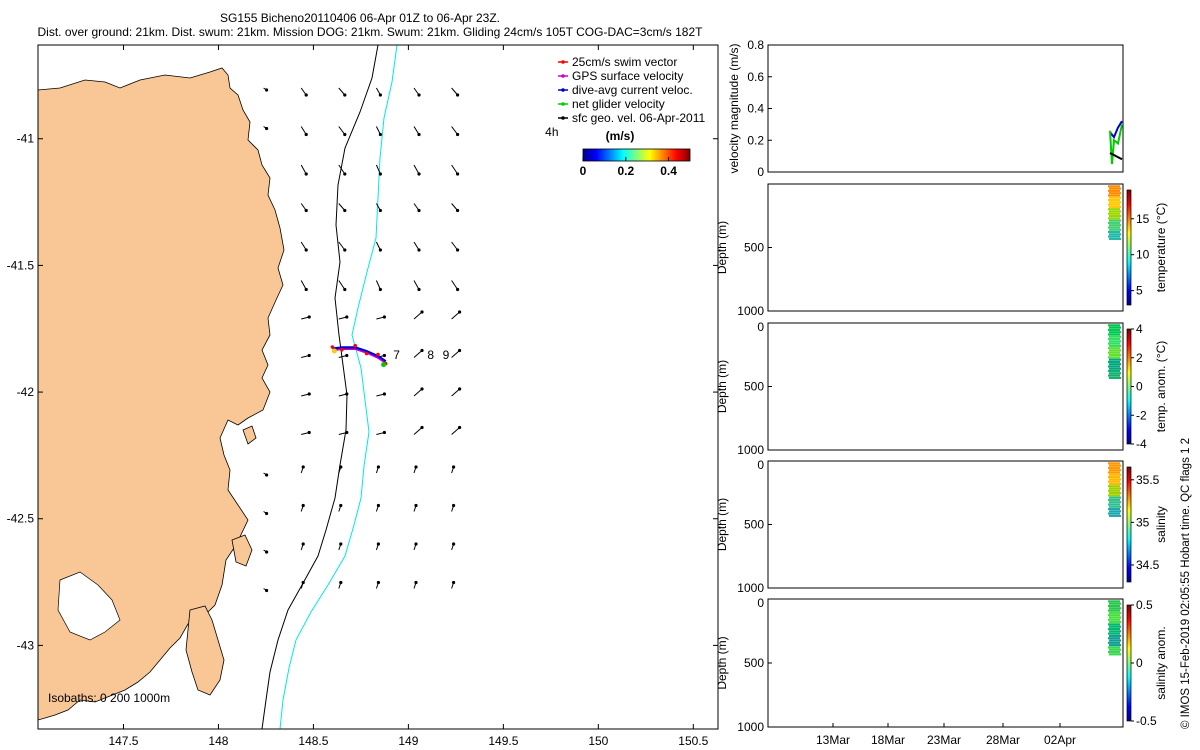  Describe the element at coordinates (624, 62) in the screenshot. I see `legend-label: 25cm/s swim vector` at that location.